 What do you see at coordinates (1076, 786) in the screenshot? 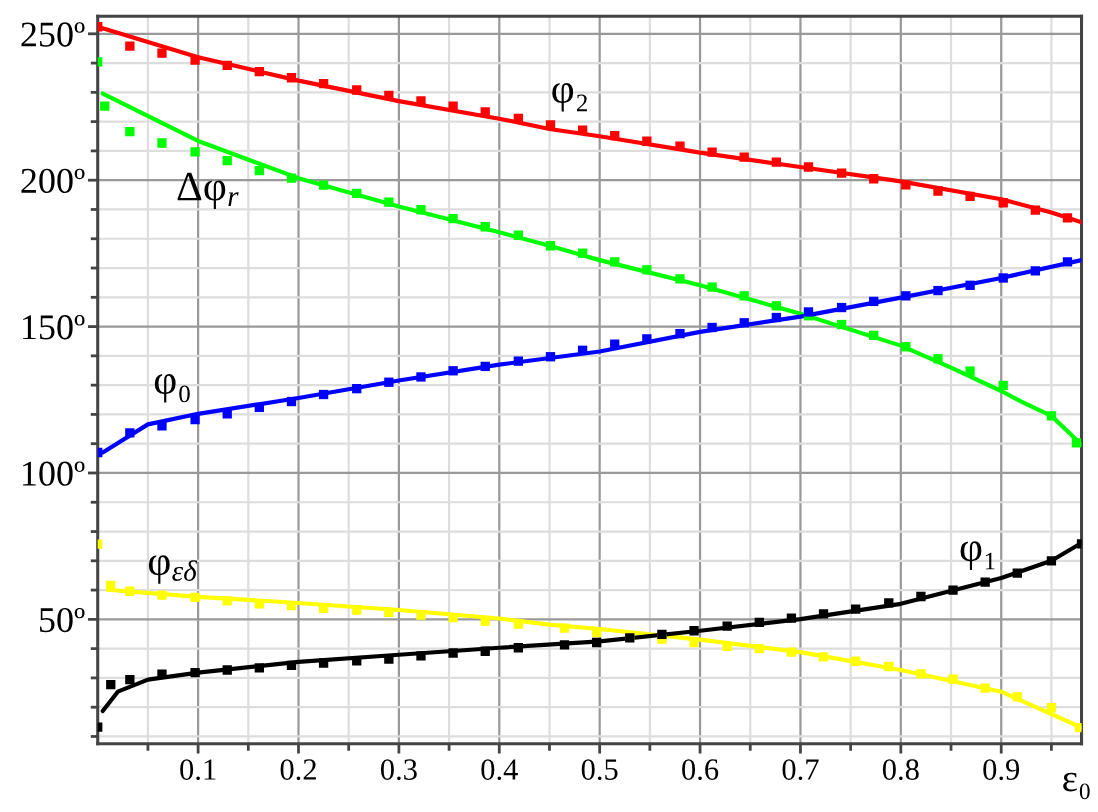
I see `x-axis-title: ε₀` at bounding box center [1076, 786].